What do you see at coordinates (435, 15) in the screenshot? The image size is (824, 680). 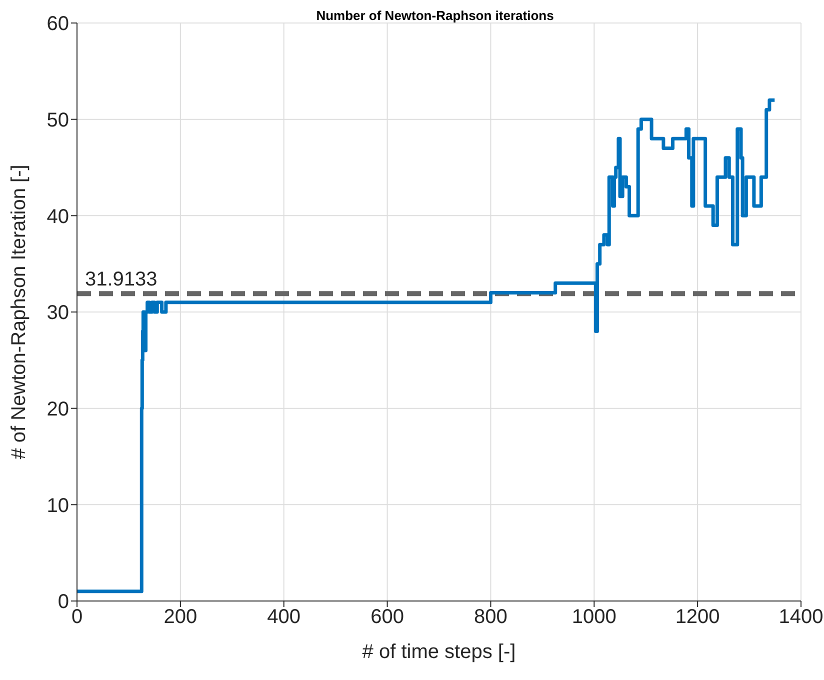 I see `chart-title: Number of Newton-Raphson iterations` at bounding box center [435, 15].